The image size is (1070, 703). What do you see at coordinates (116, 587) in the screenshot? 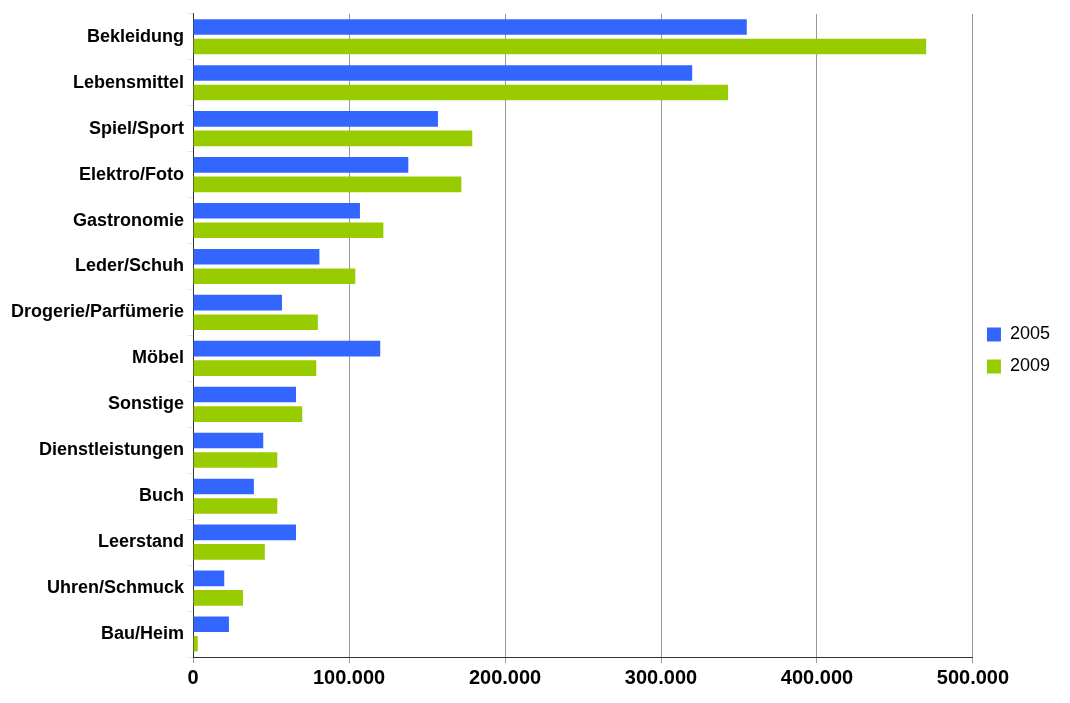
I see `y-tick-label: Uhren/Schmuck` at bounding box center [116, 587].